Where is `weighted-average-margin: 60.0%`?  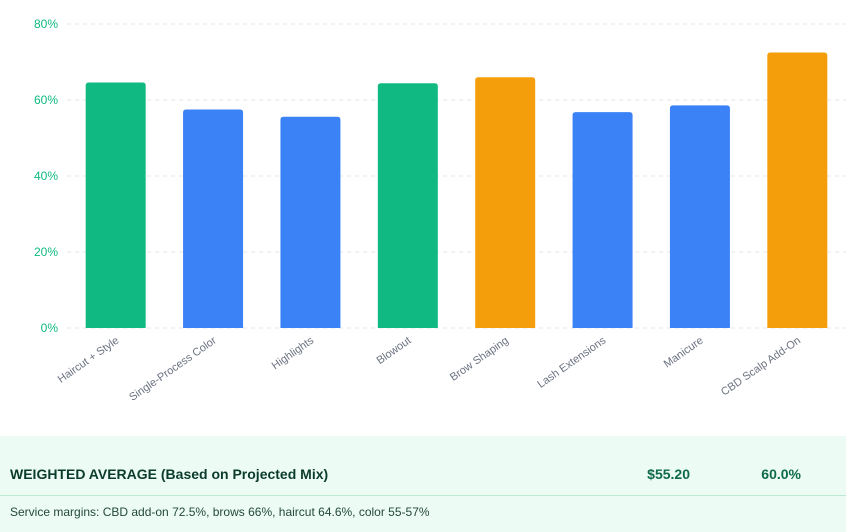
weighted-average-margin: 60.0% is located at coordinates (781, 474).